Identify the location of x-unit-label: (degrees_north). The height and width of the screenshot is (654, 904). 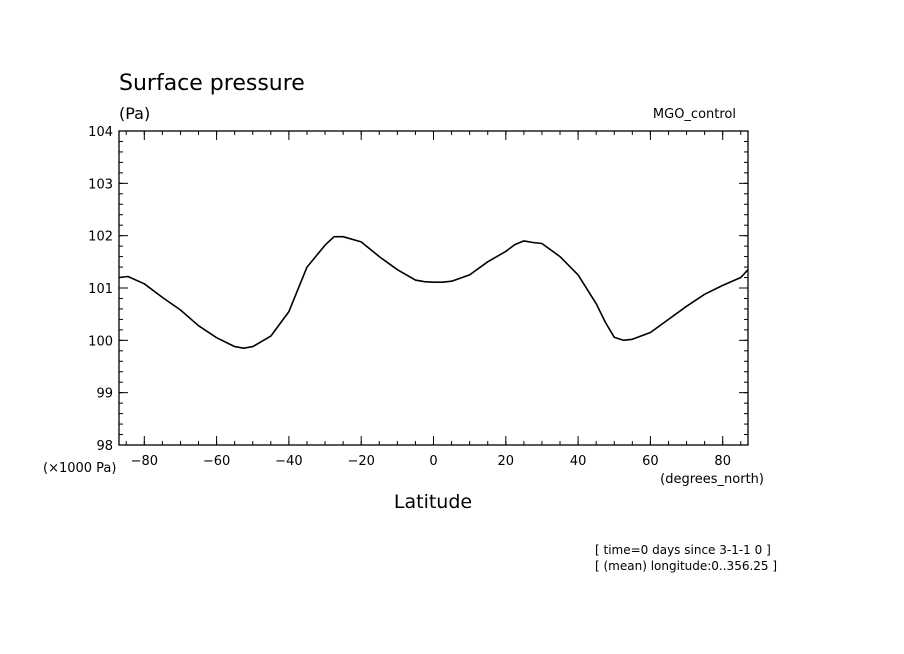
(712, 479).